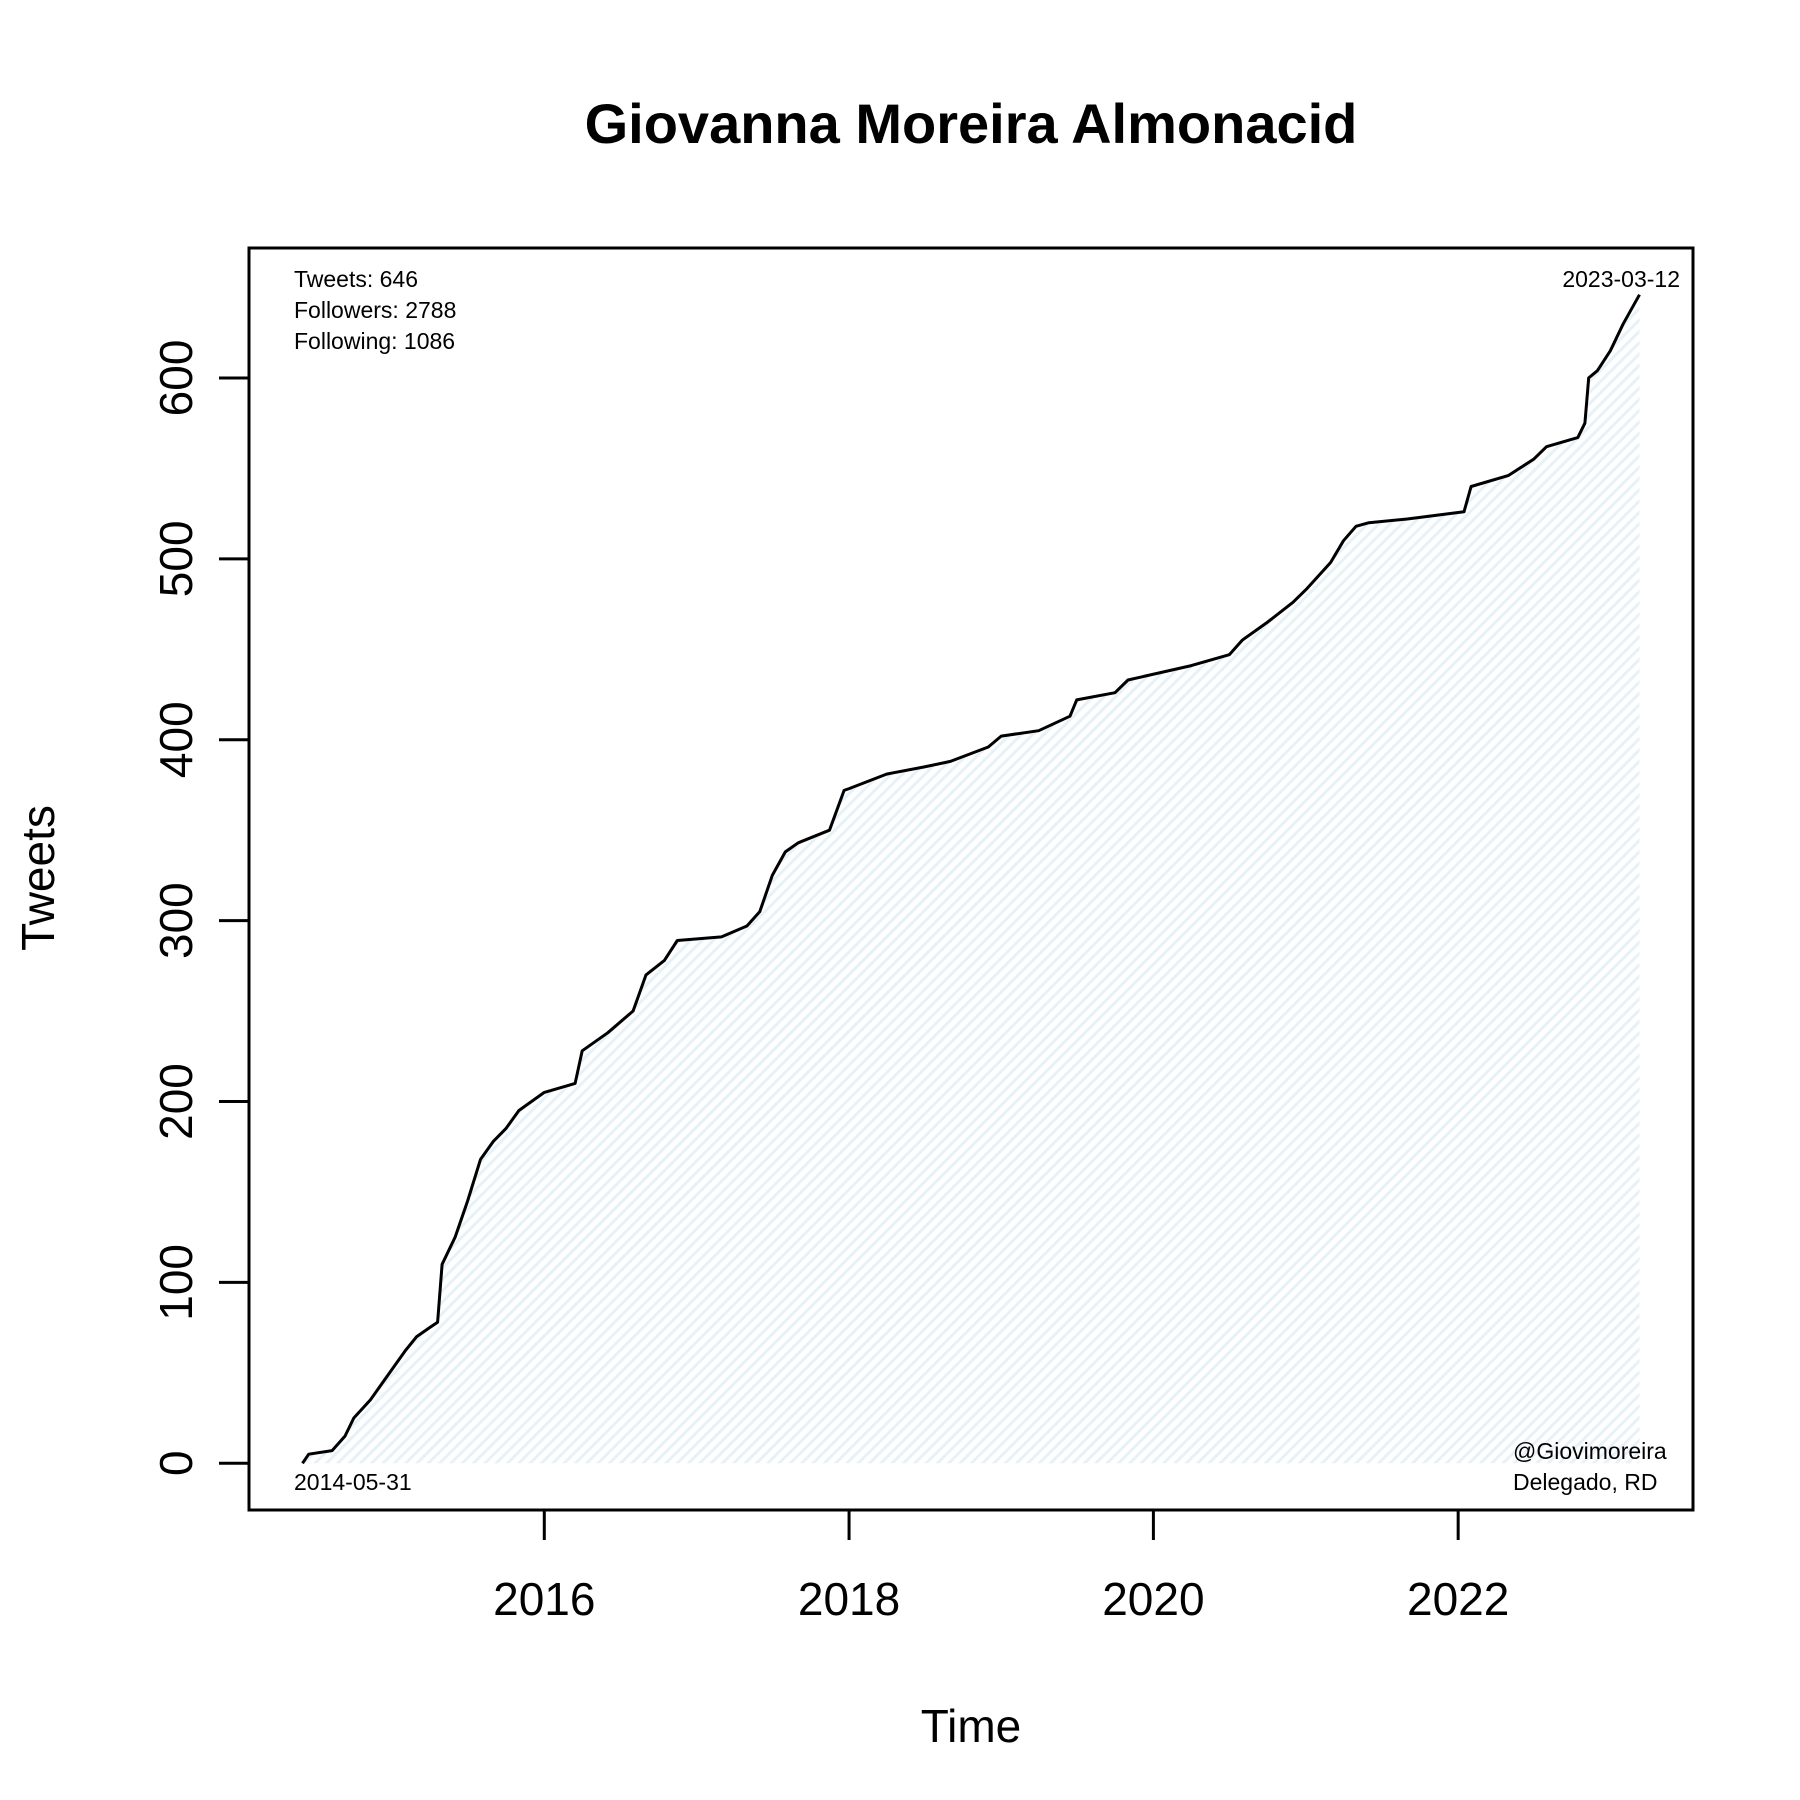  Describe the element at coordinates (544, 1599) in the screenshot. I see `x-tick-label: 2016` at that location.